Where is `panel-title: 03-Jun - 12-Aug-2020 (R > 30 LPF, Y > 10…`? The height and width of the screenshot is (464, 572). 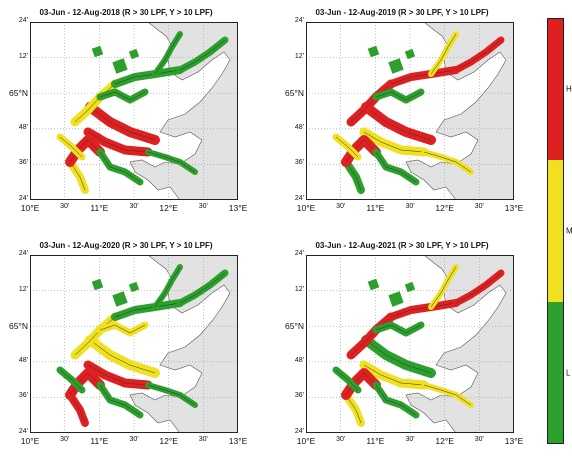
panel-title: 03-Jun - 12-Aug-2020 (R > 30 LPF, Y > 10… is located at coordinates (126, 245).